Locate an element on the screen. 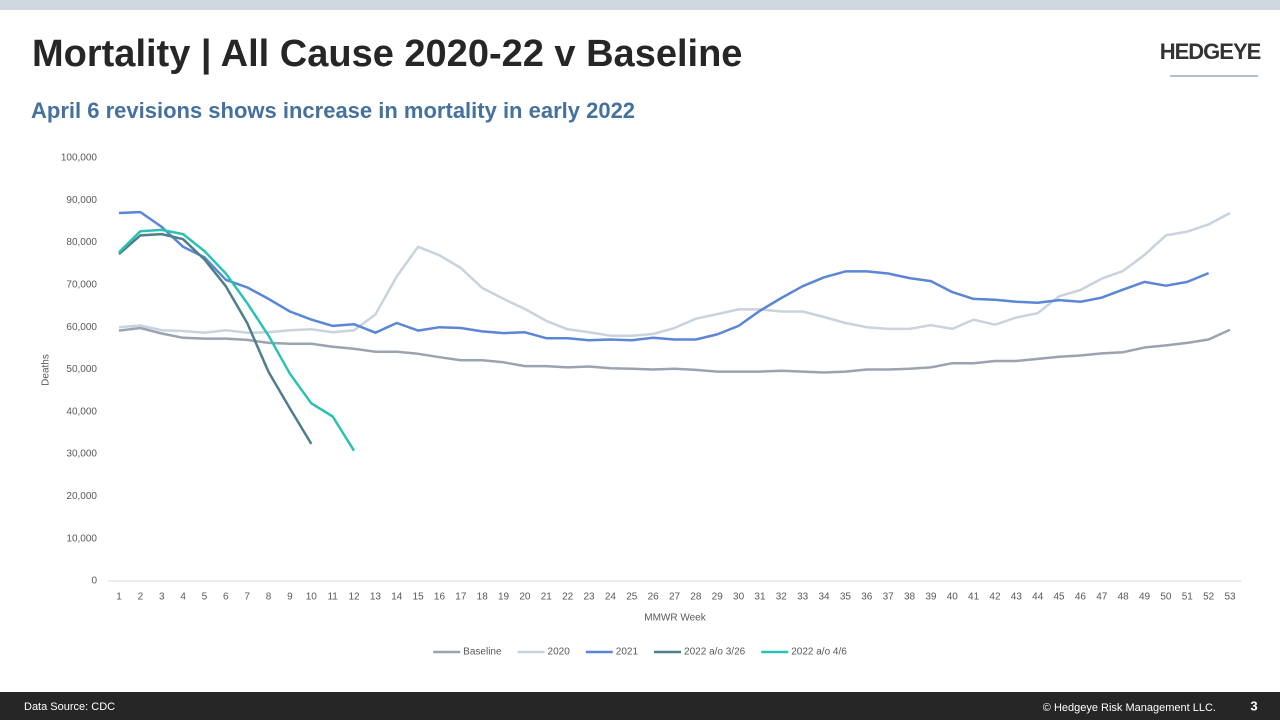 The image size is (1280, 720). x-tick-label: 53 is located at coordinates (1230, 597).